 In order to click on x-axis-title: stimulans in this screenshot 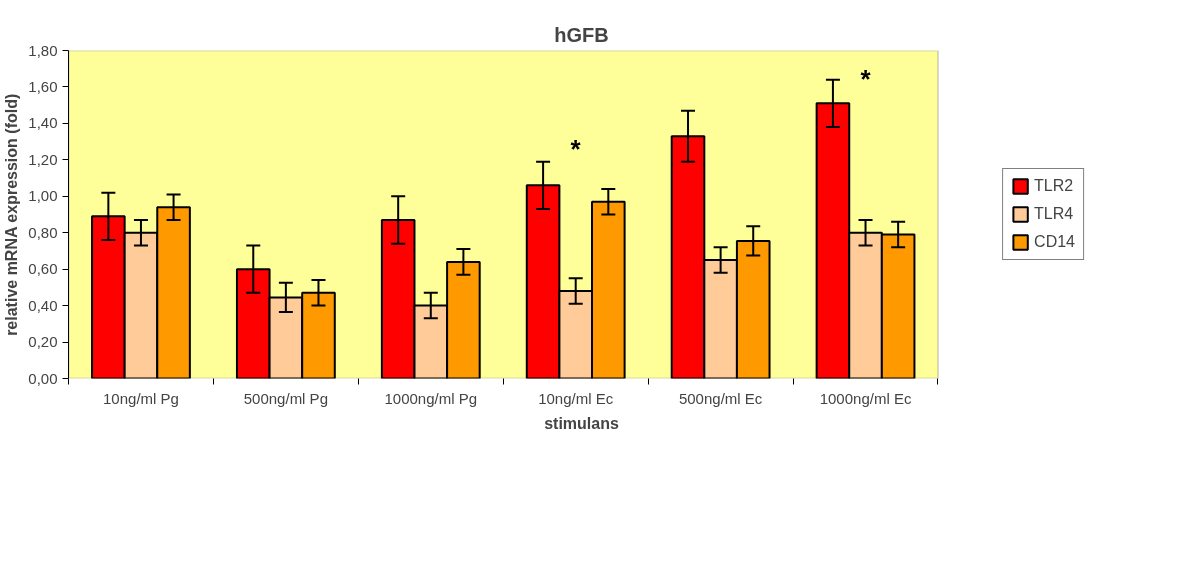, I will do `click(581, 423)`.